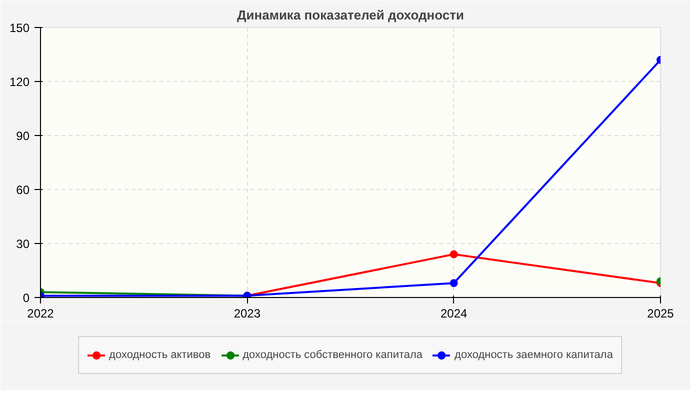  What do you see at coordinates (23, 136) in the screenshot?
I see `y-tick-label: 90` at bounding box center [23, 136].